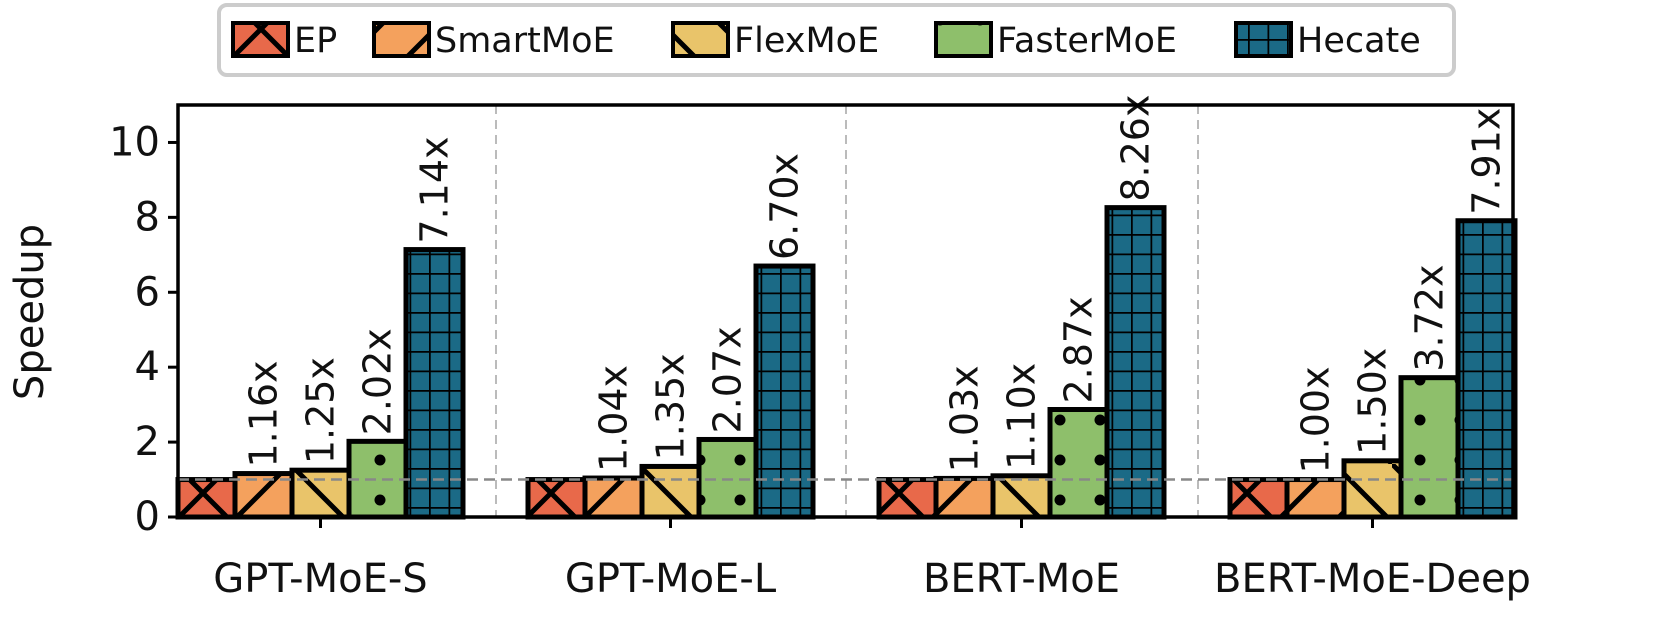 This screenshot has height=641, width=1661. I want to click on legend-swatch-hecate-hatch, so click(1263, 39).